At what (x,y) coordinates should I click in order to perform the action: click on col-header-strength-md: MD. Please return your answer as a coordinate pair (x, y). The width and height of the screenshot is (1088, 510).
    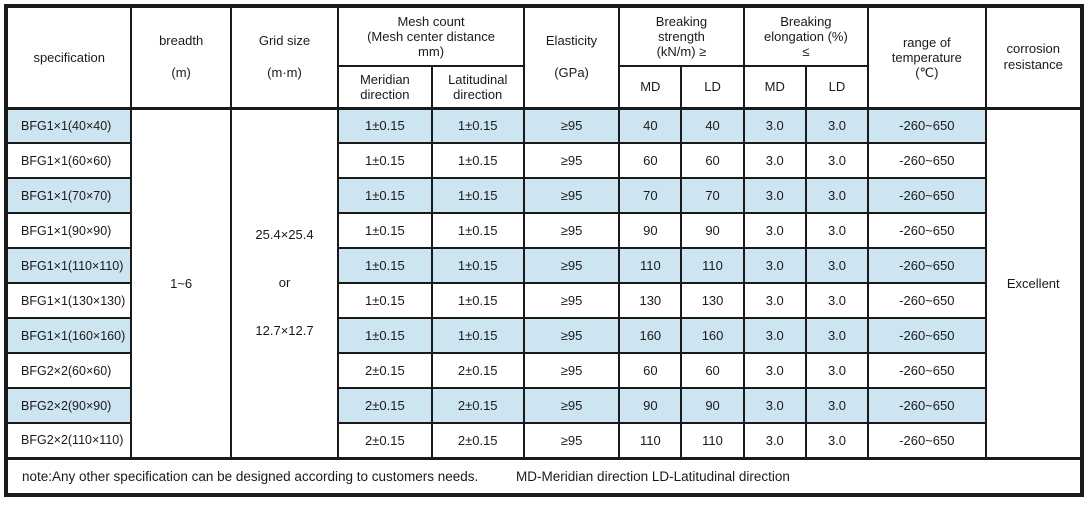
    Looking at the image, I should click on (650, 87).